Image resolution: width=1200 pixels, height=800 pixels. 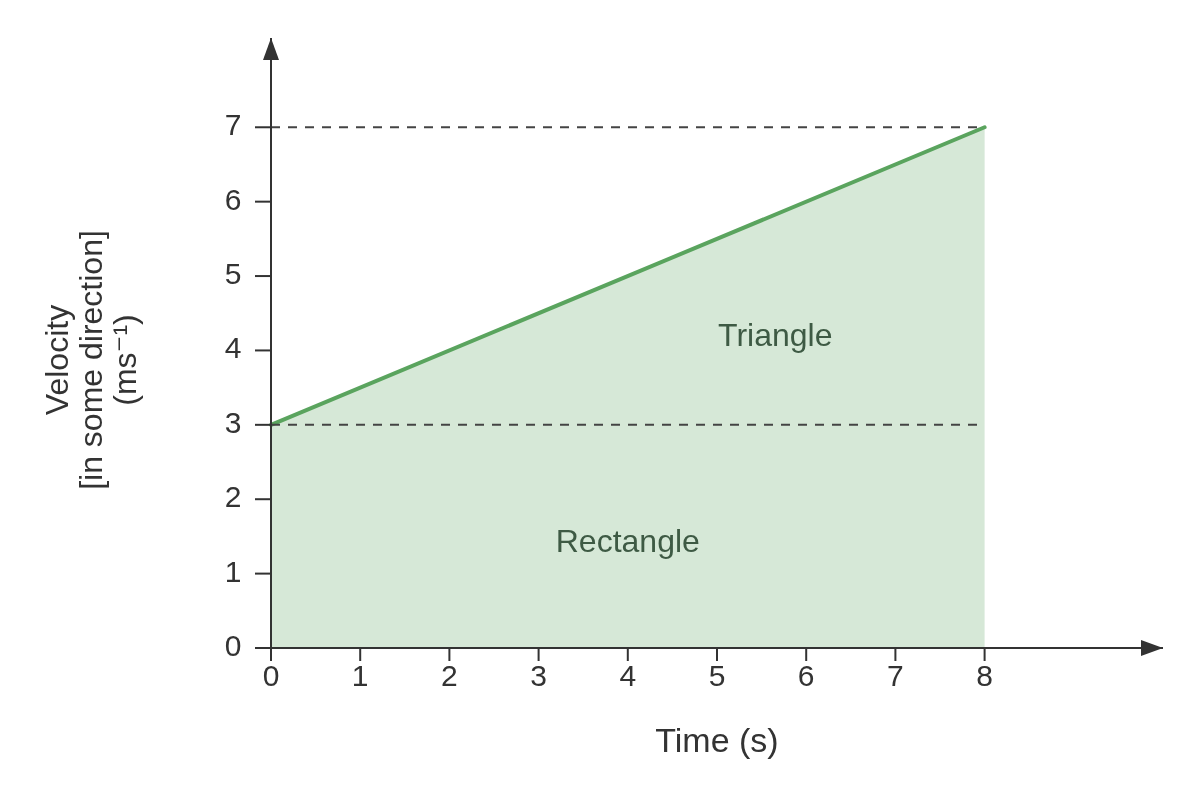 What do you see at coordinates (895, 675) in the screenshot?
I see `x-tick-label: 7` at bounding box center [895, 675].